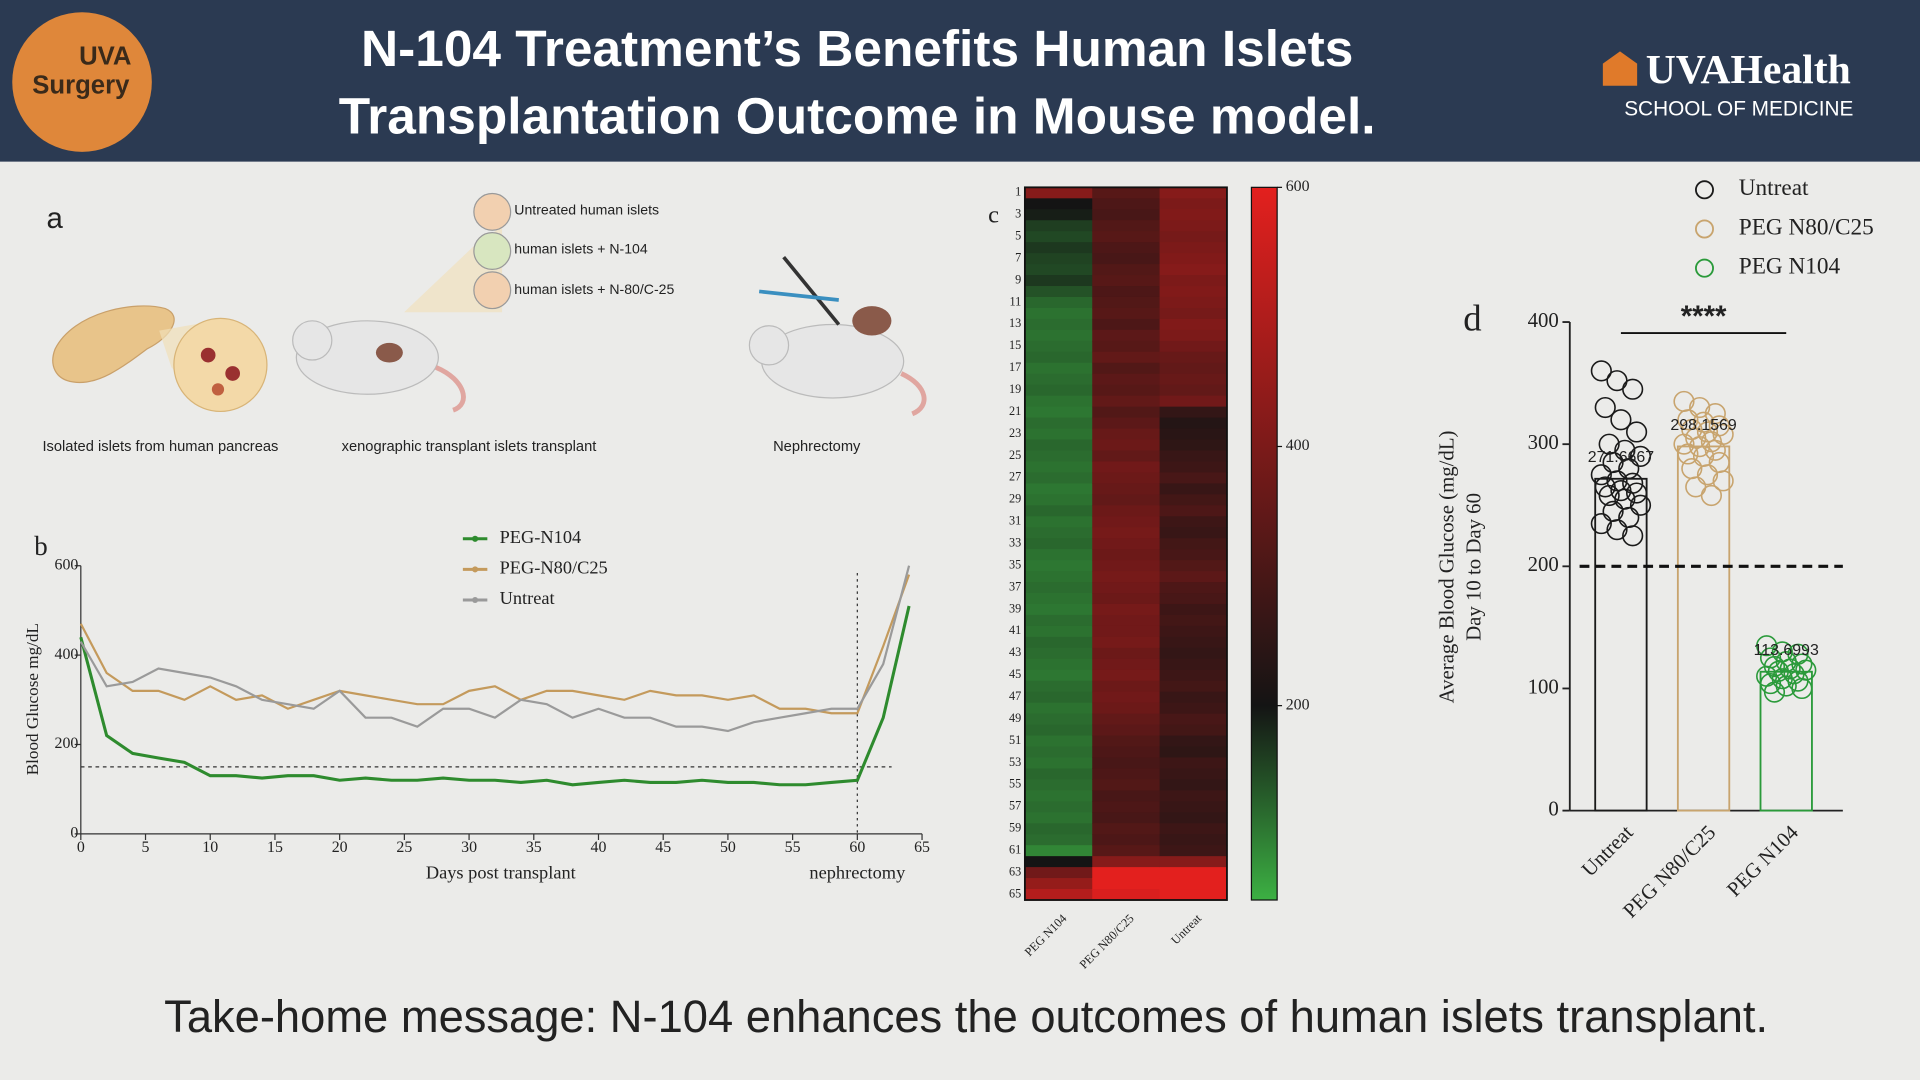  I want to click on x-tick-label: 55, so click(793, 847).